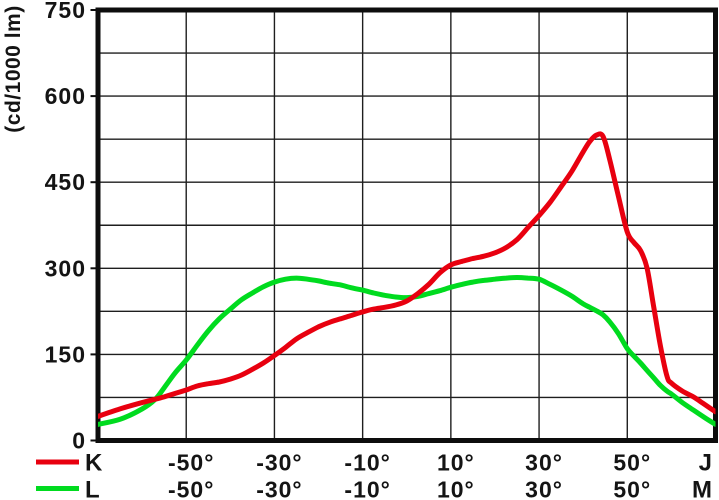 The height and width of the screenshot is (500, 719). I want to click on x-tick-label-row-K: -30°, so click(279, 463).